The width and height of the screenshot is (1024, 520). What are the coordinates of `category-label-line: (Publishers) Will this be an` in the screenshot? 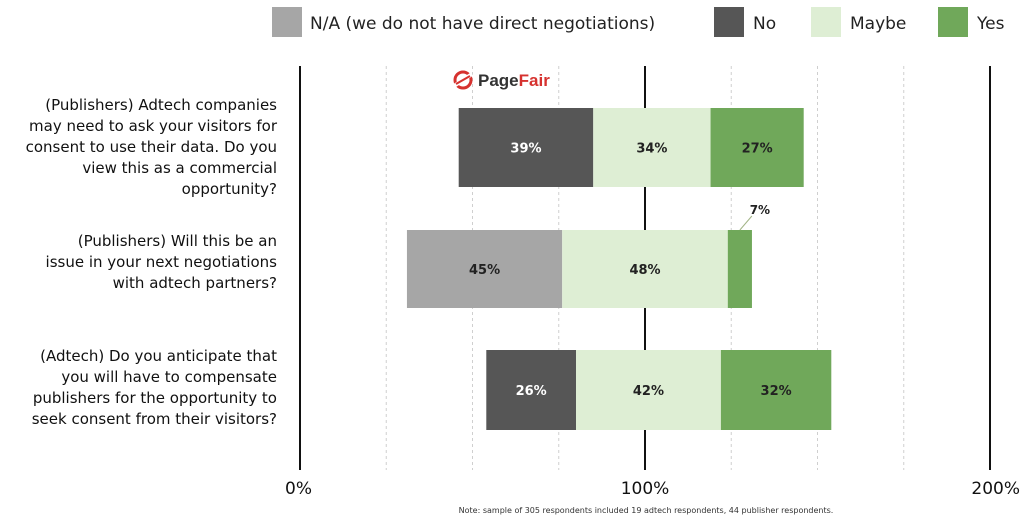 It's located at (177, 241).